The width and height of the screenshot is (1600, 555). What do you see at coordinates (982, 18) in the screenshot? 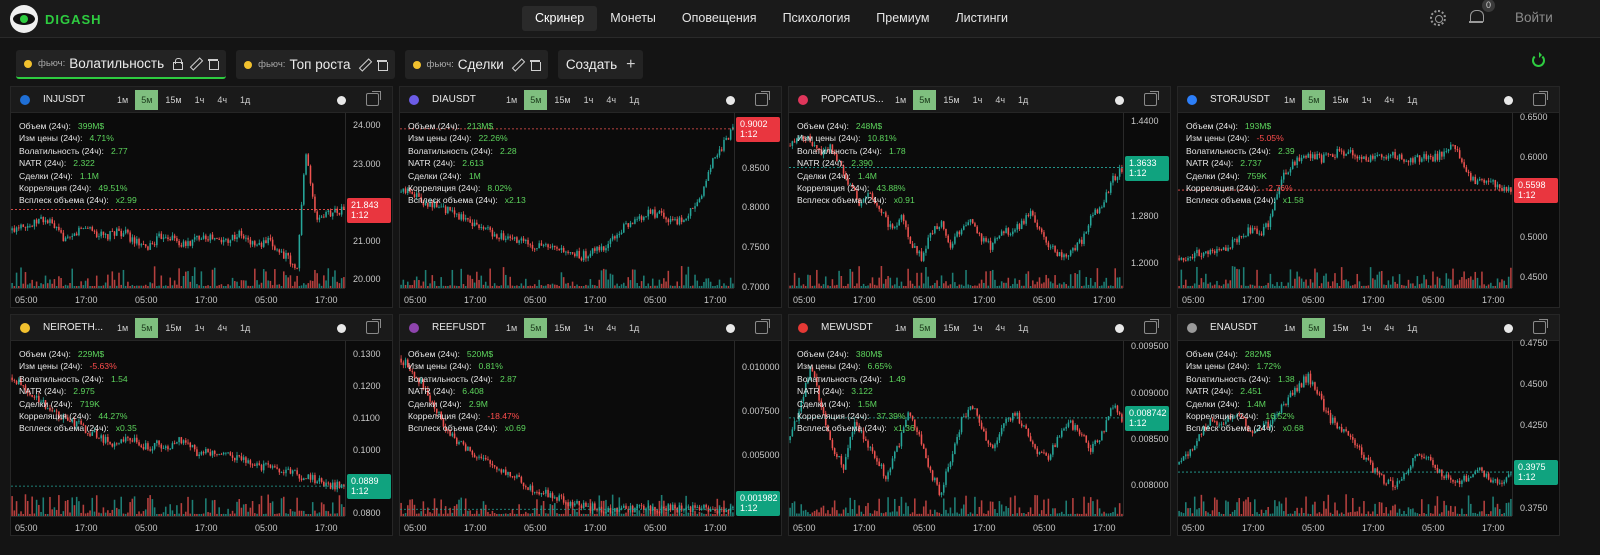
I see `nav-item: Листинги` at bounding box center [982, 18].